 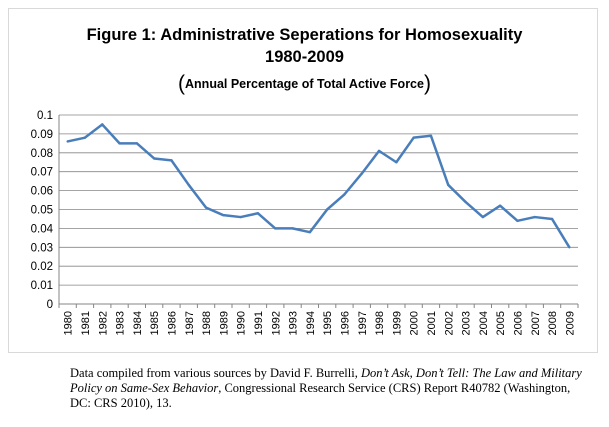 What do you see at coordinates (304, 57) in the screenshot?
I see `chart-title-years: 1980-2009` at bounding box center [304, 57].